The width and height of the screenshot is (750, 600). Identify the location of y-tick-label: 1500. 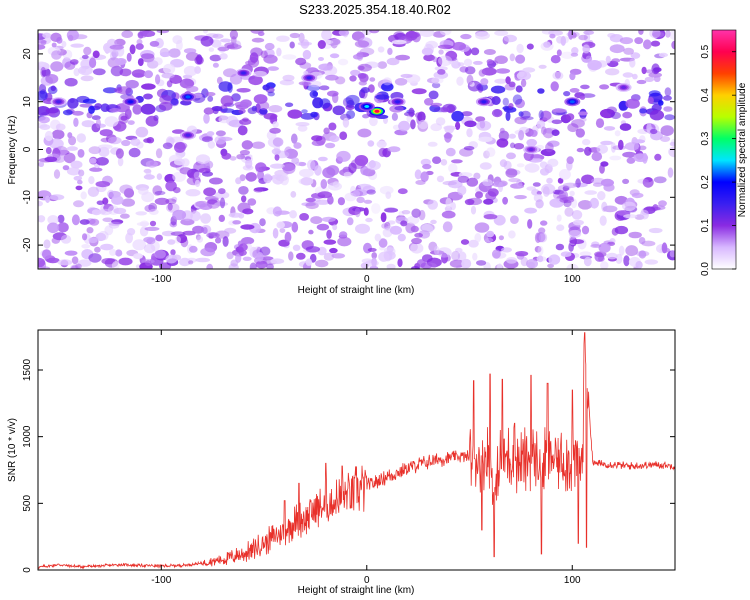
(27, 369).